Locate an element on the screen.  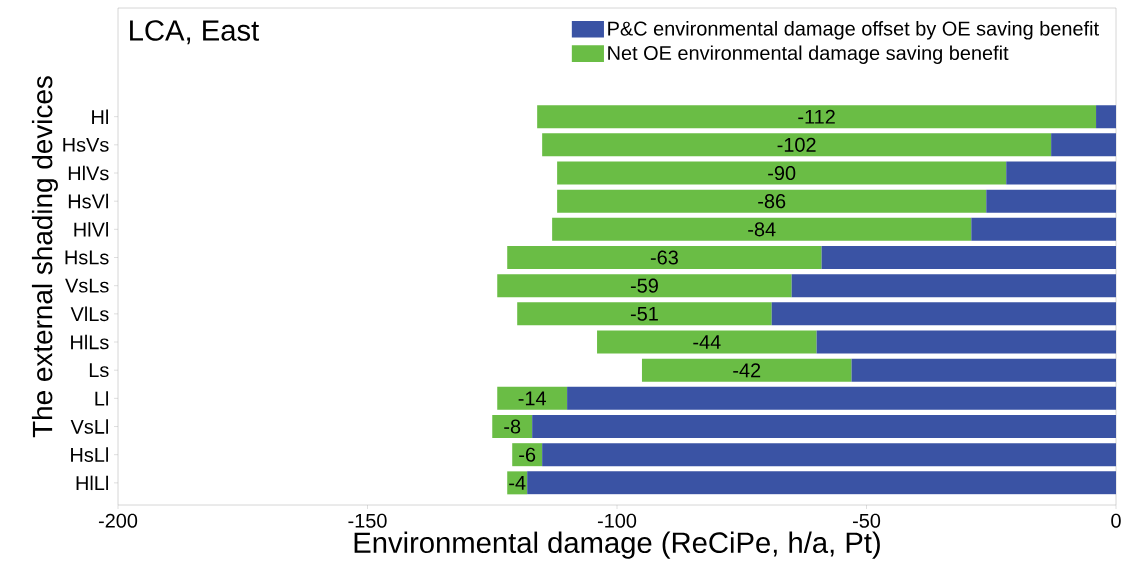
y-tick-label: HsVs is located at coordinates (86, 144).